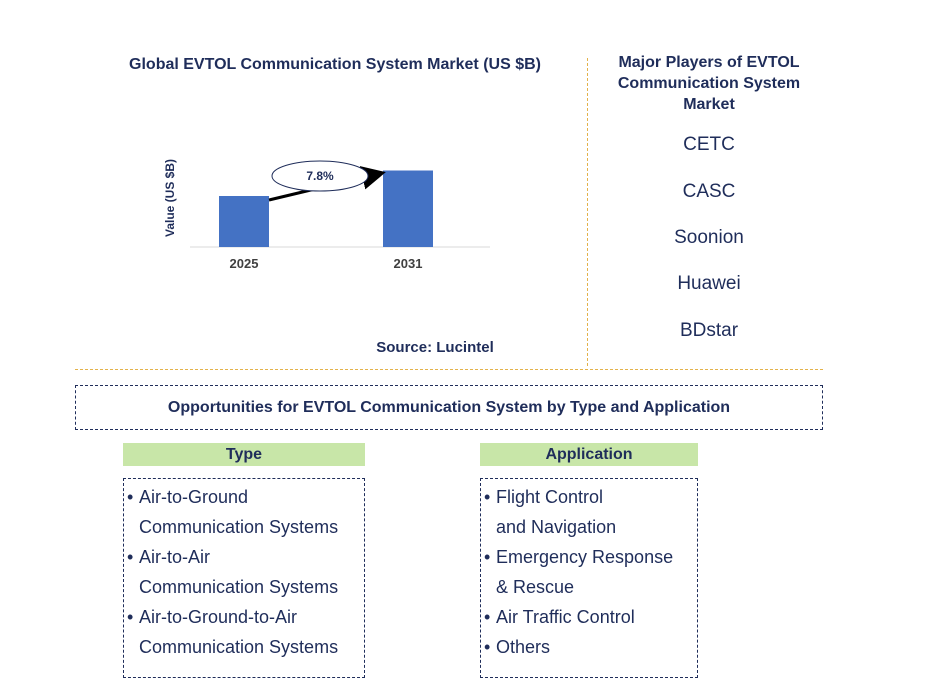 Image resolution: width=951 pixels, height=698 pixels. Describe the element at coordinates (326, 215) in the screenshot. I see `bar-chart: Value (US $B) 7.8% 2025 2031` at that location.